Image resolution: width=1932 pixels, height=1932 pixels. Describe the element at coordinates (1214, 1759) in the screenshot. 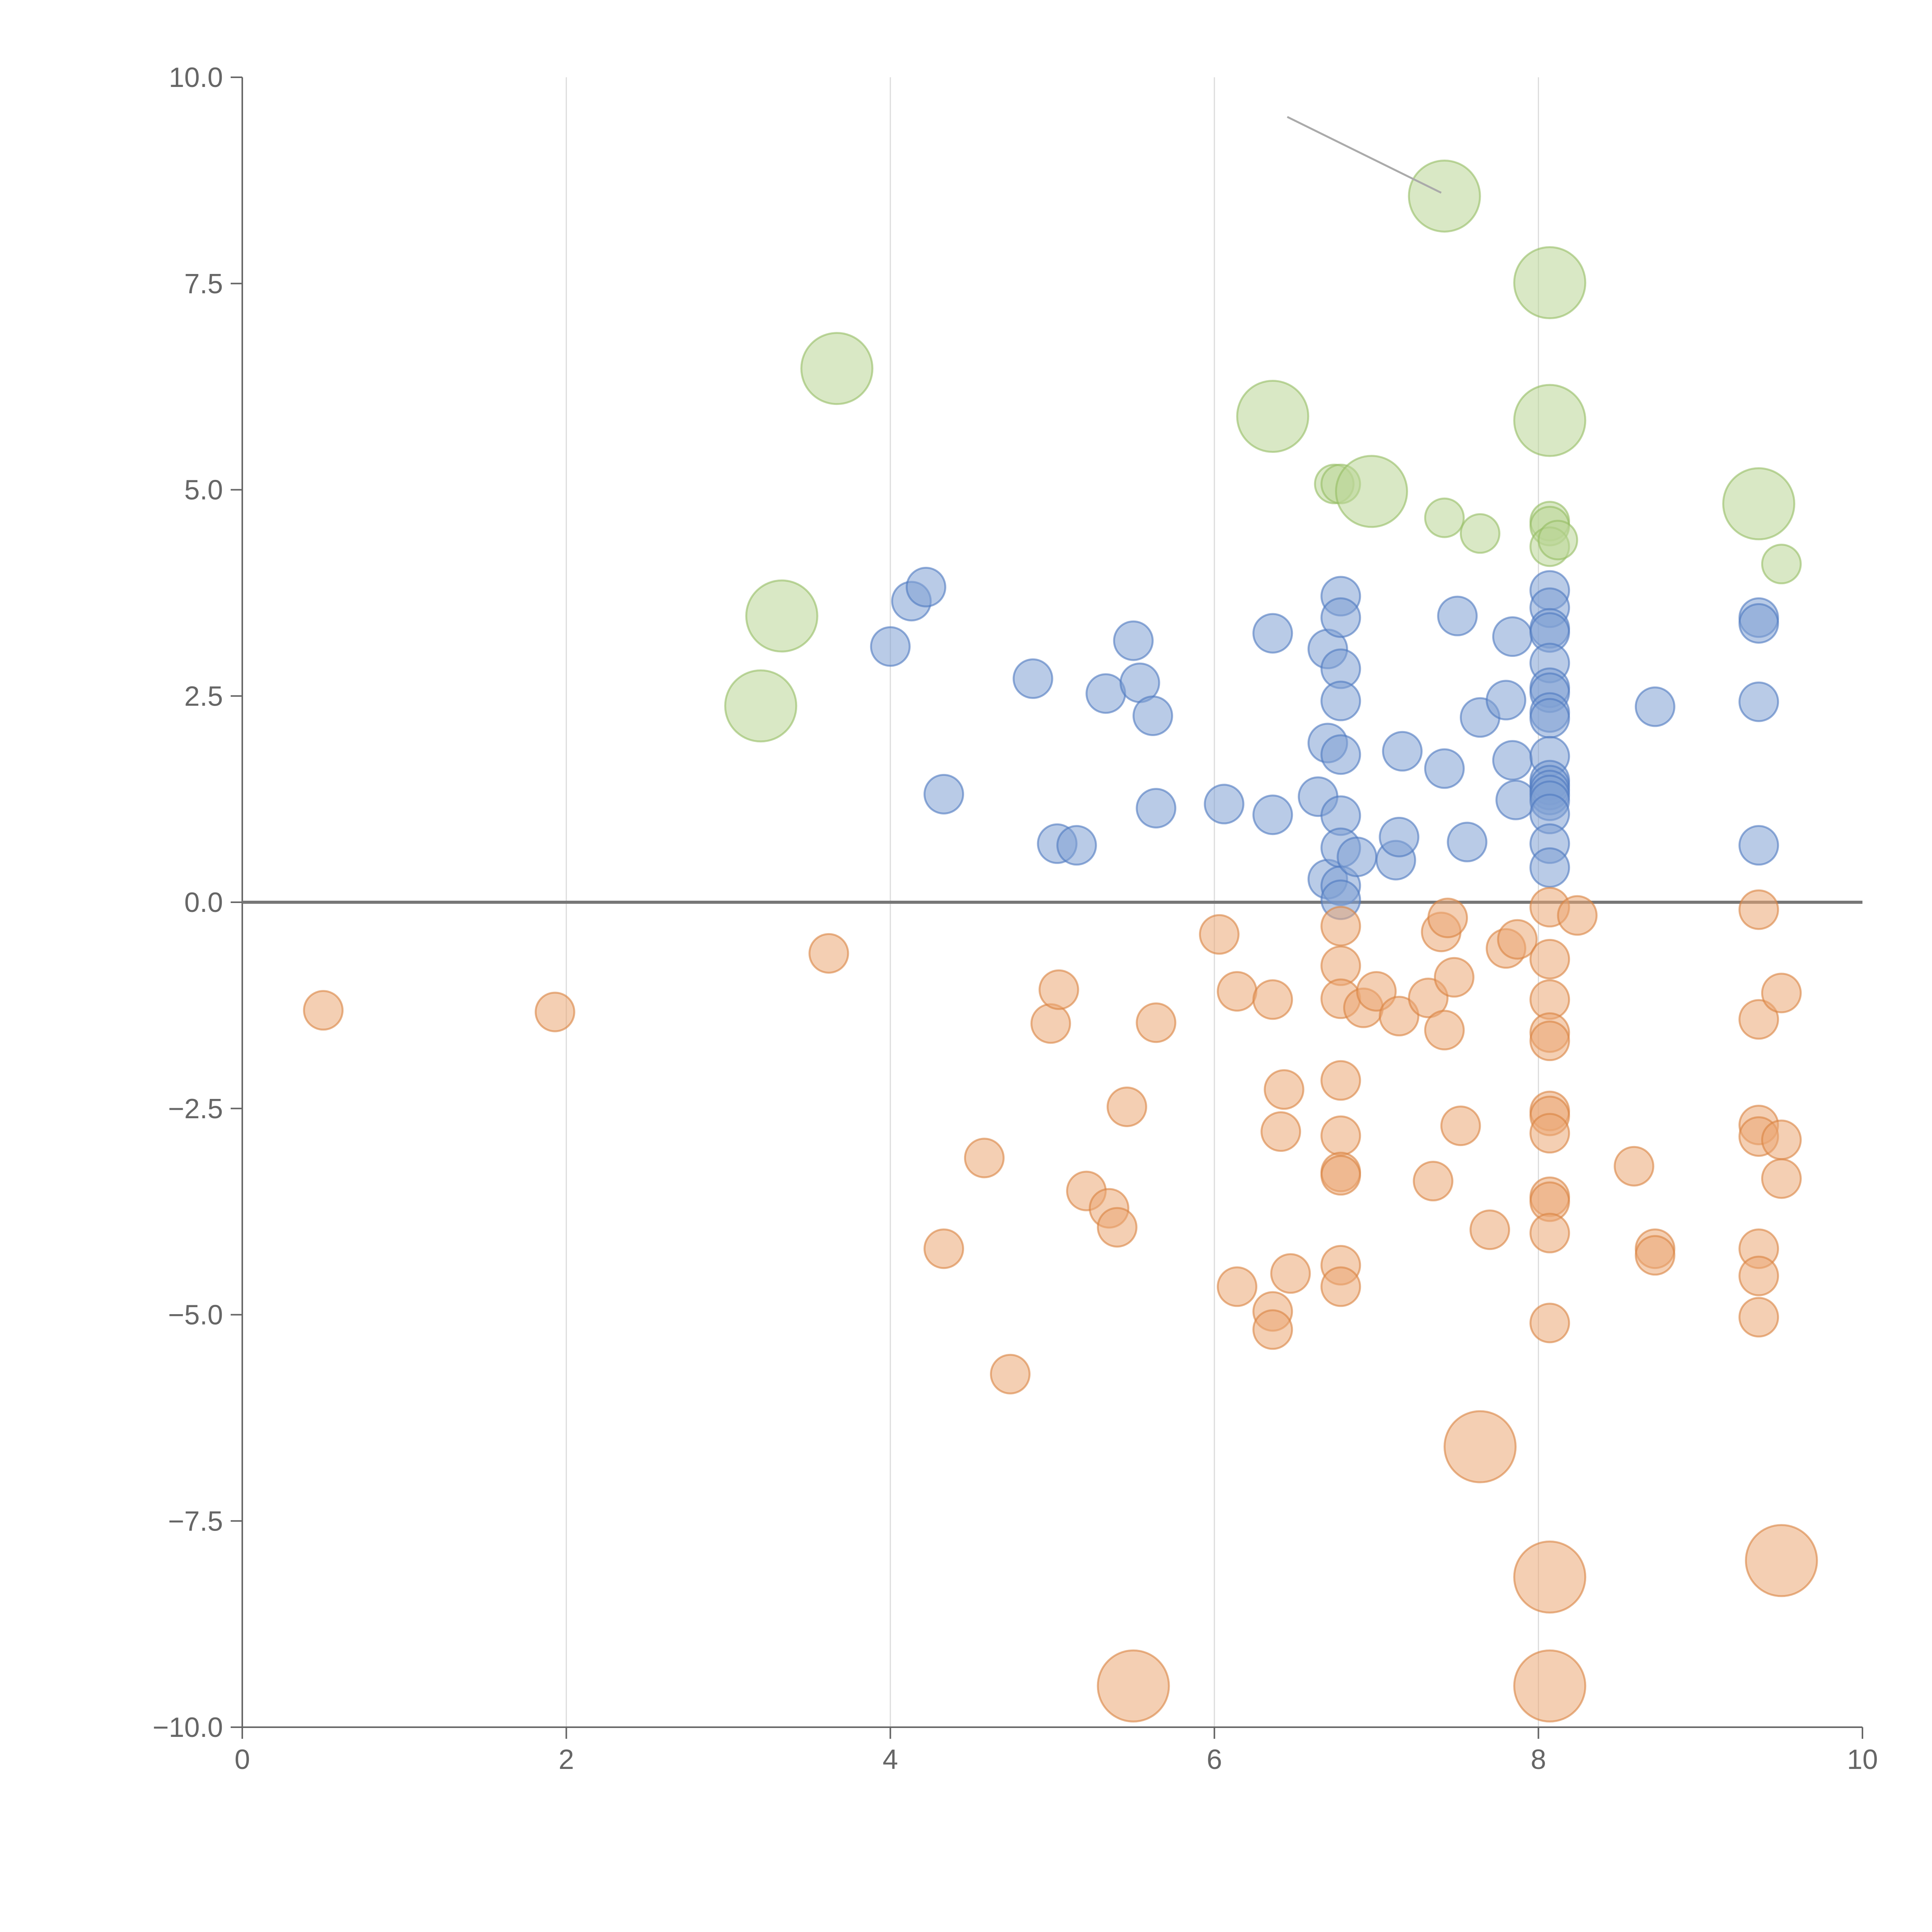

I see `x-tick-label: 6` at that location.